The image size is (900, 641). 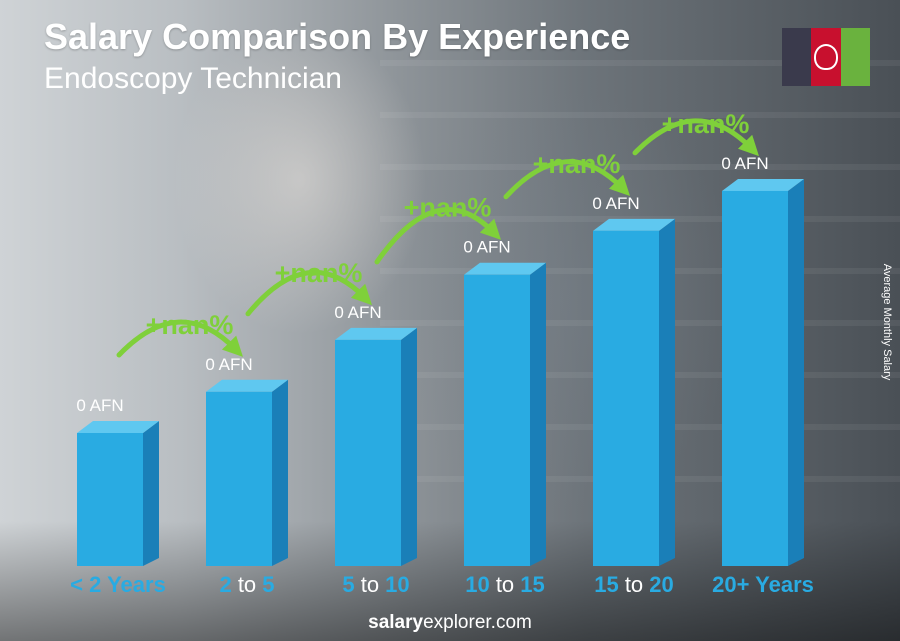 I want to click on x-tick-label-2: 5 to 10, so click(x=375, y=584).